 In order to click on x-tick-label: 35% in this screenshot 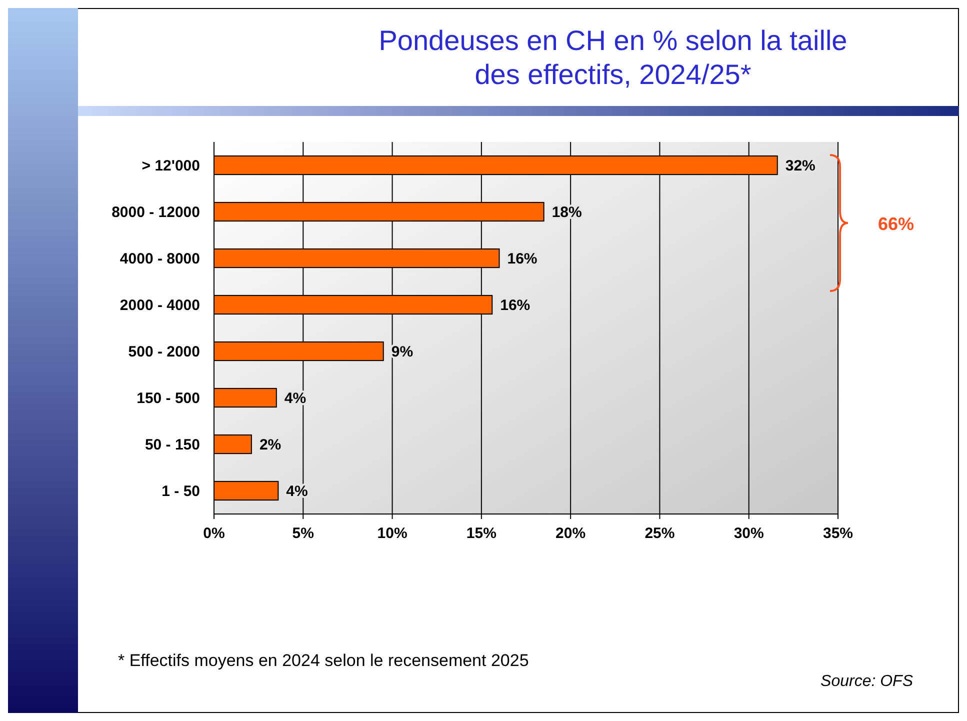, I will do `click(838, 533)`.